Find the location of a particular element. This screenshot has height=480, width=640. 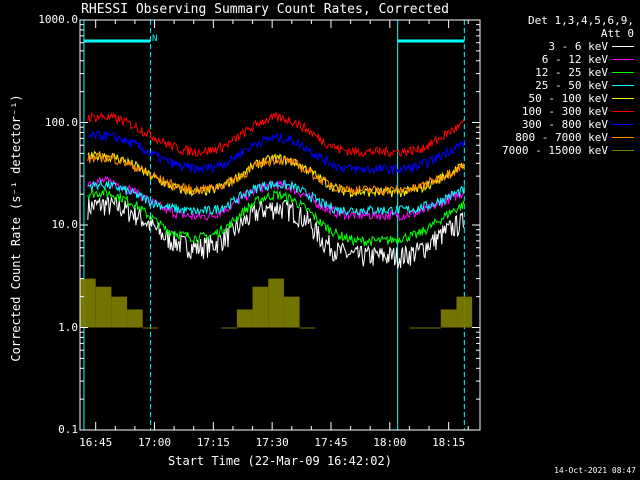

legend-entry-label: 6 - 12 keV is located at coordinates (574, 59).